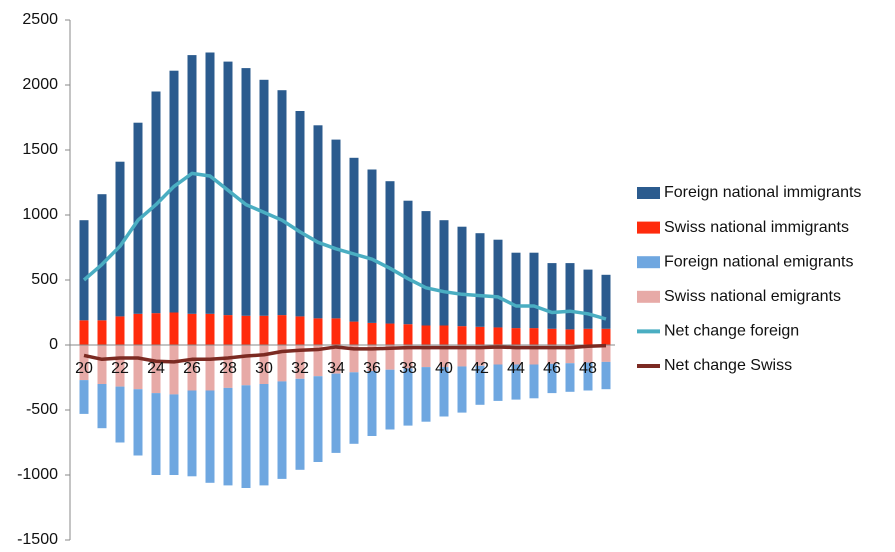 This screenshot has height=552, width=895. What do you see at coordinates (480, 368) in the screenshot?
I see `x-tick-label: 42` at bounding box center [480, 368].